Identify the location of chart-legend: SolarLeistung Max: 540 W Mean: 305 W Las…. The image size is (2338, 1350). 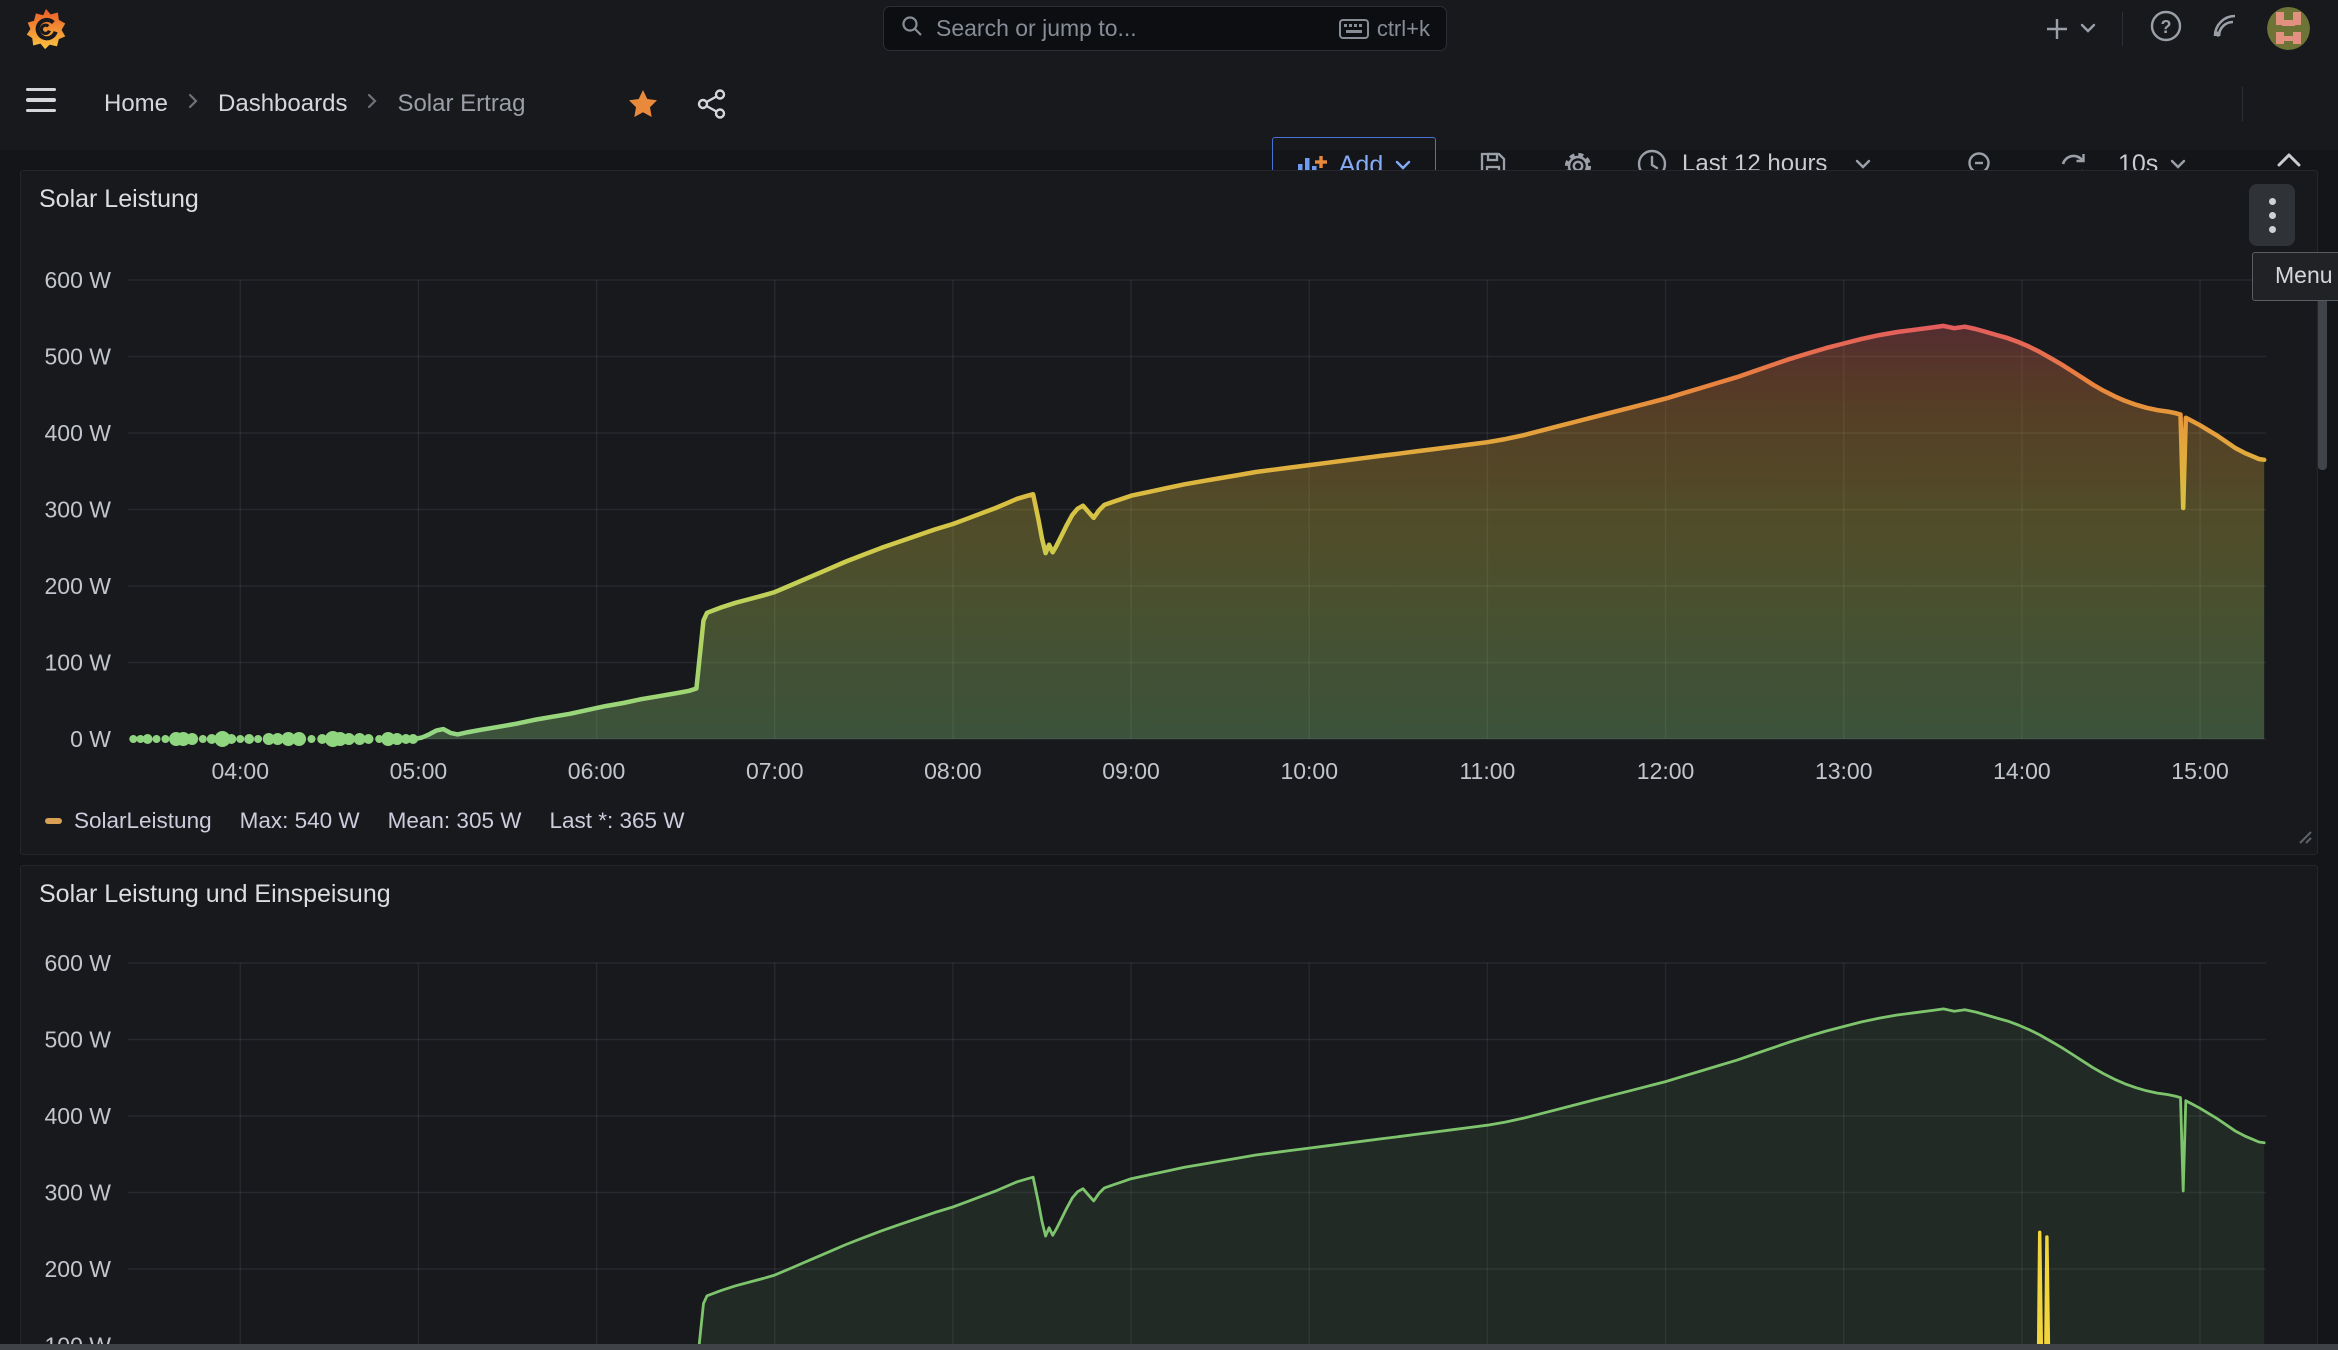
(379, 821).